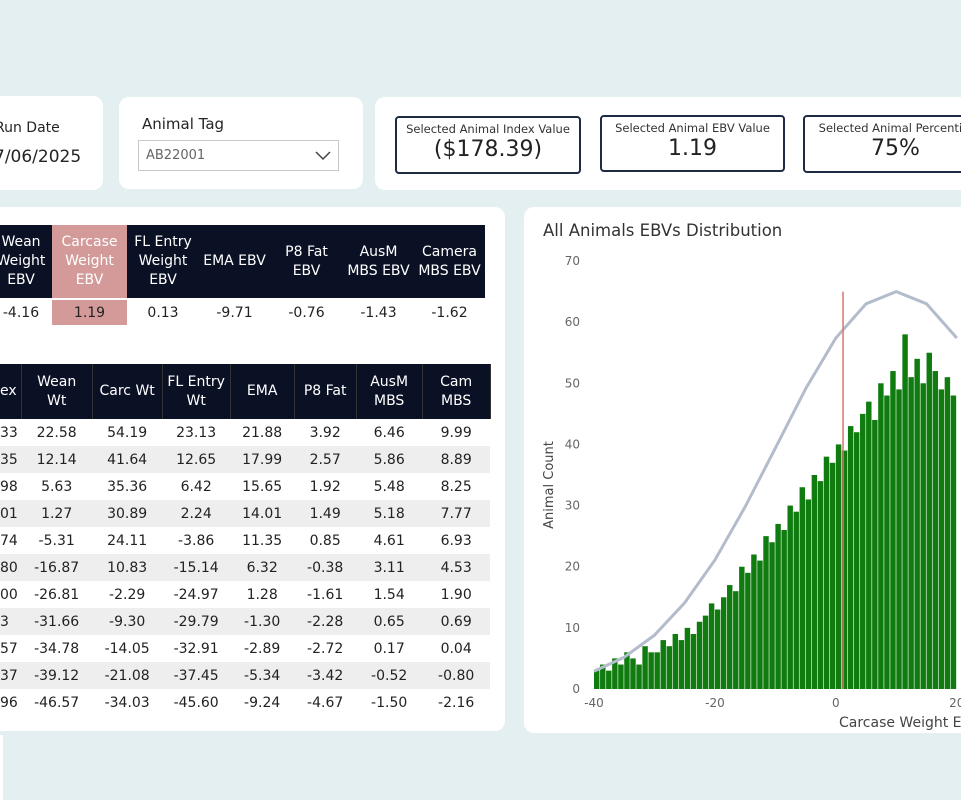 The image size is (961, 800). I want to click on table-cell: 1.54, so click(389, 594).